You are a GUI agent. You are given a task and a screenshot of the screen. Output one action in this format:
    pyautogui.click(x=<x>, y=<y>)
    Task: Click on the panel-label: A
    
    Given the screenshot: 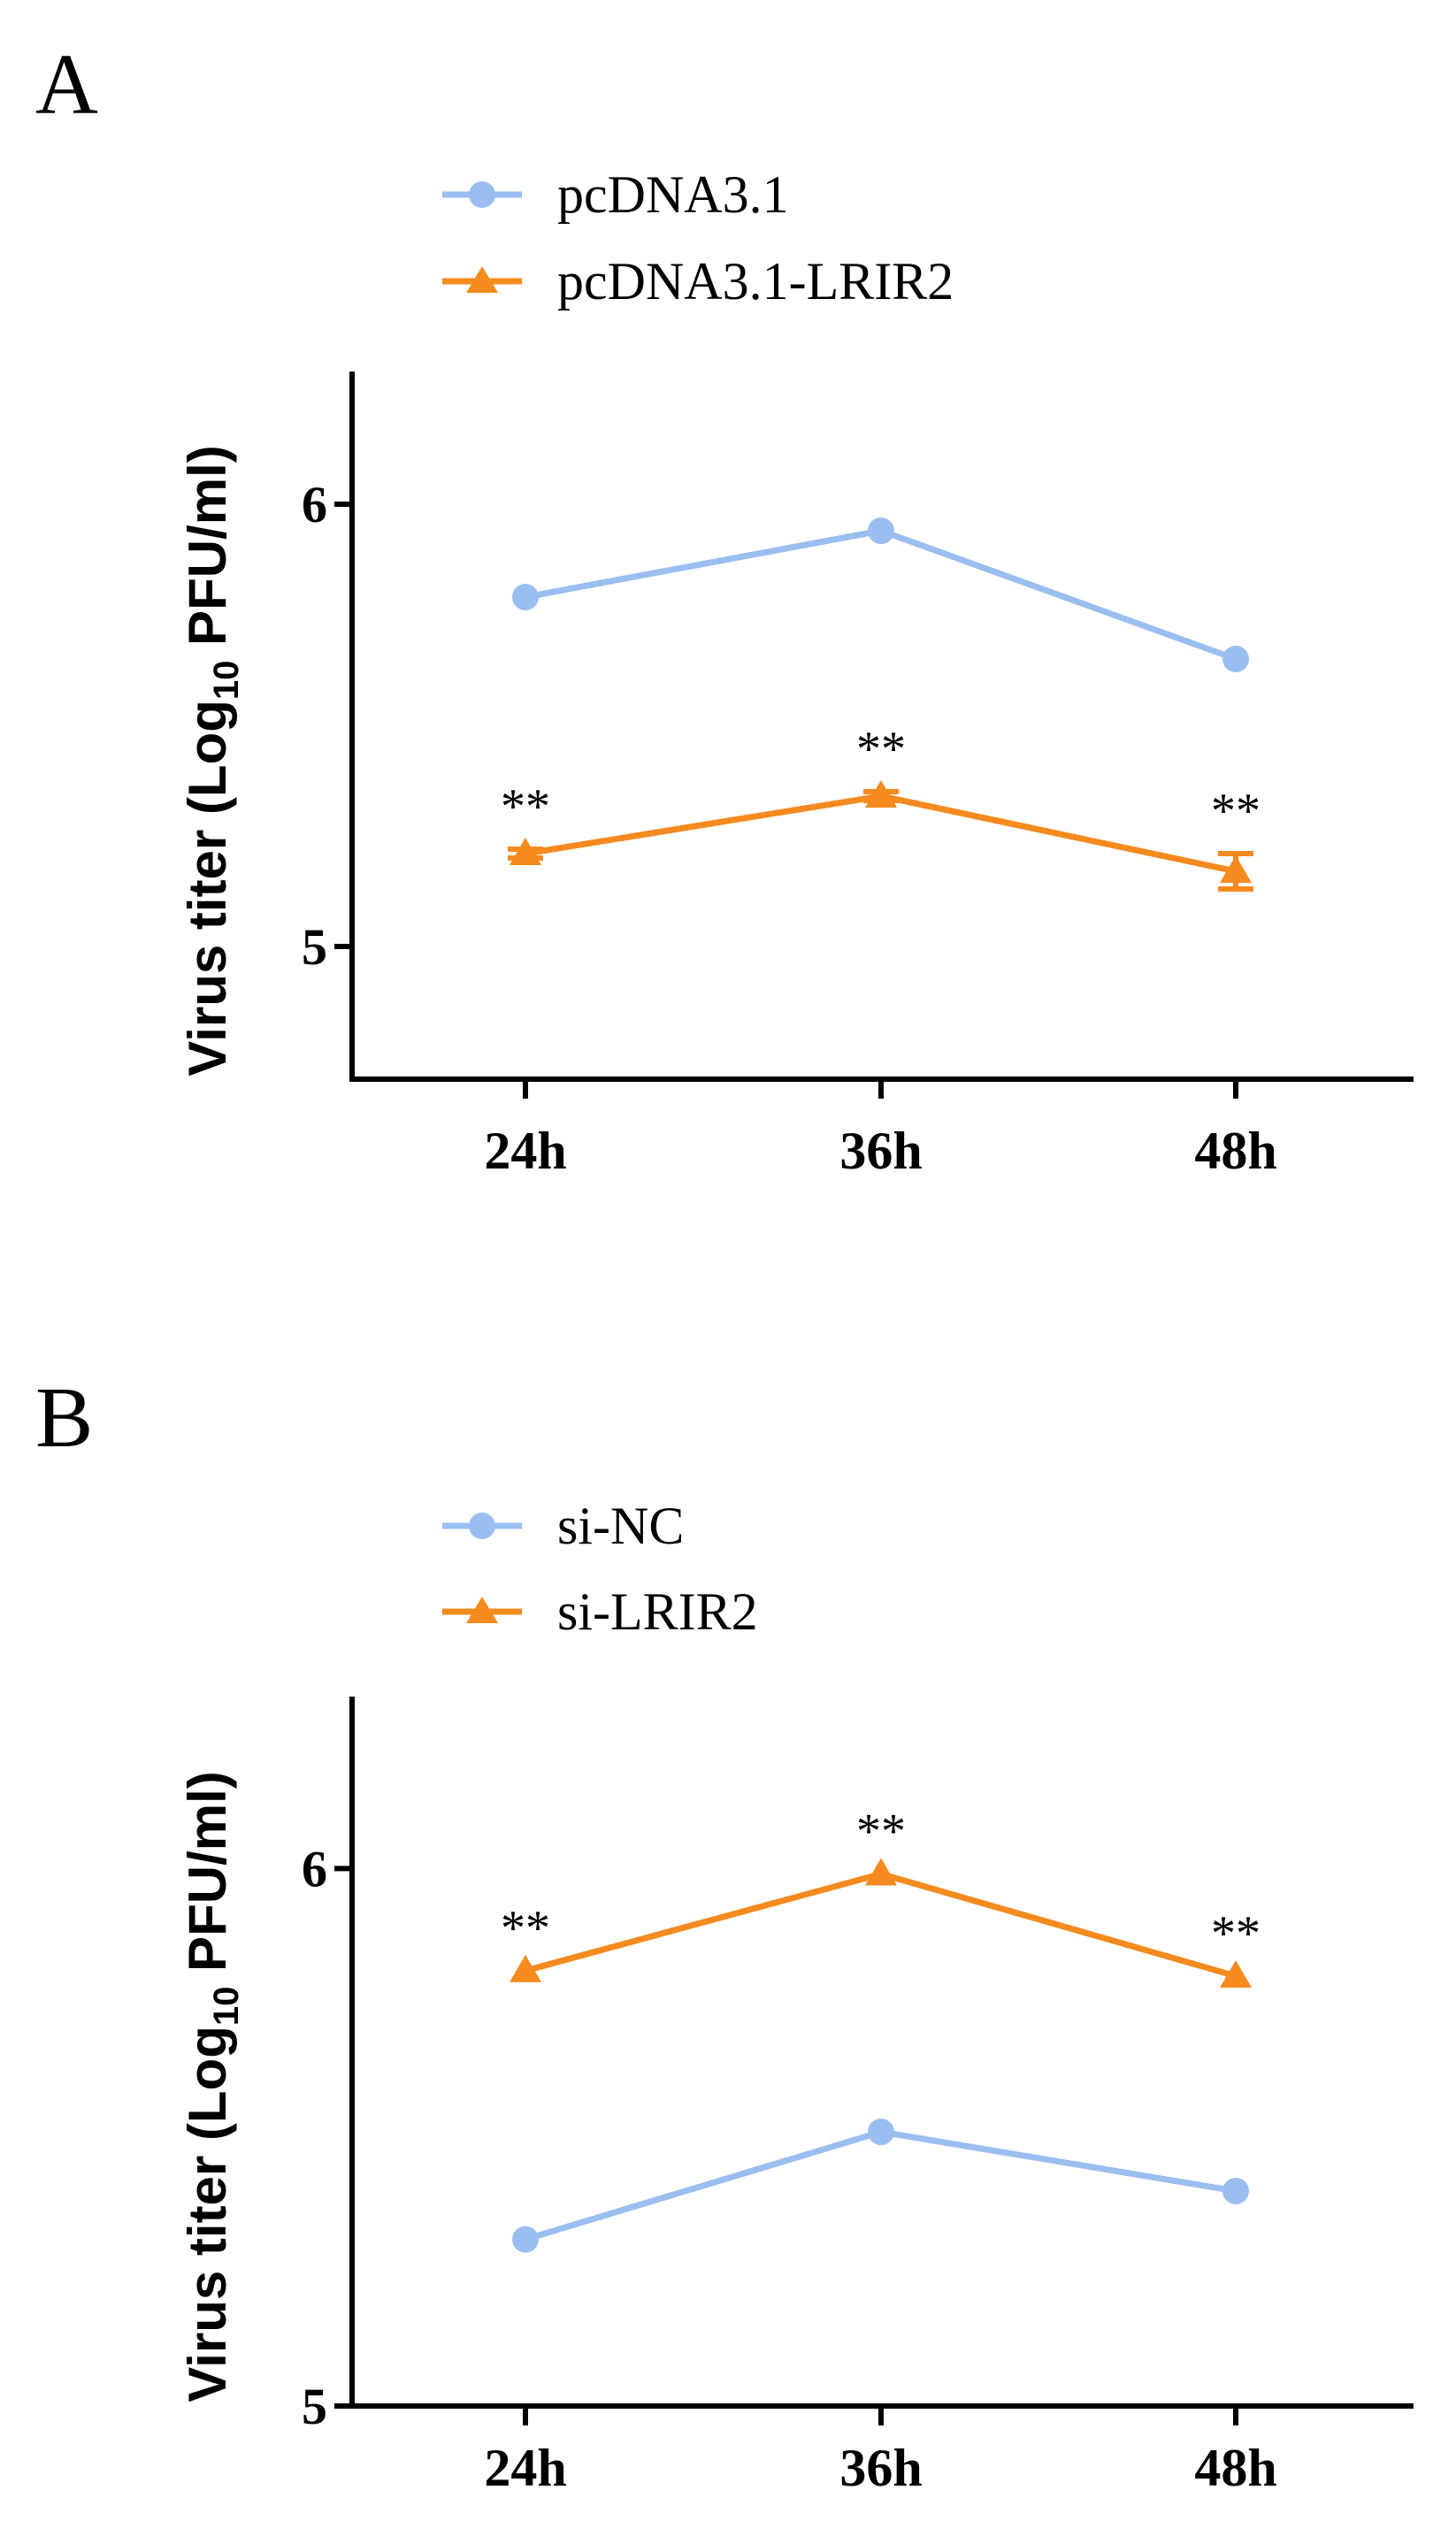 What is the action you would take?
    pyautogui.click(x=66, y=85)
    